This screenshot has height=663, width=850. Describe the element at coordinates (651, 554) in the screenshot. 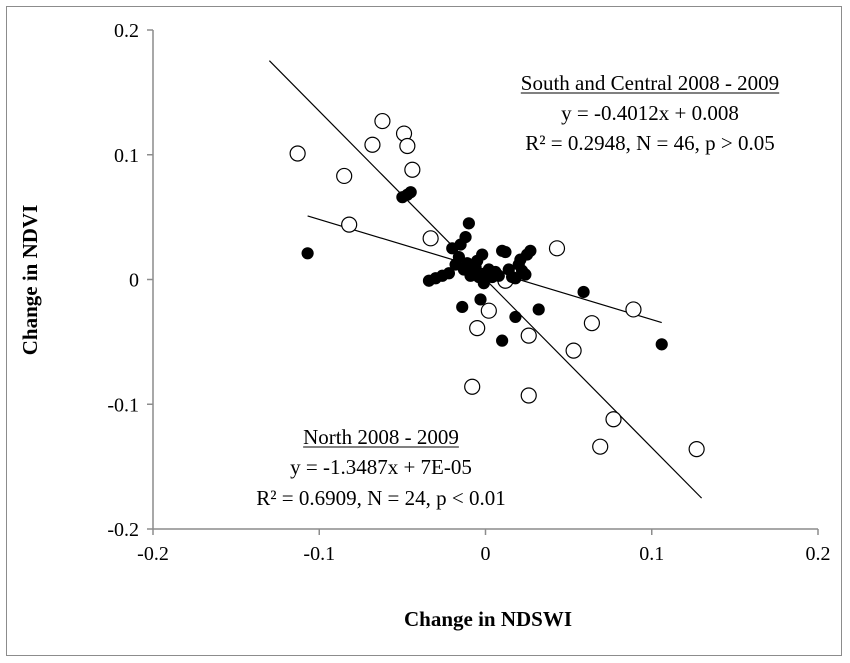

I see `x-tick-label: 0.1` at that location.